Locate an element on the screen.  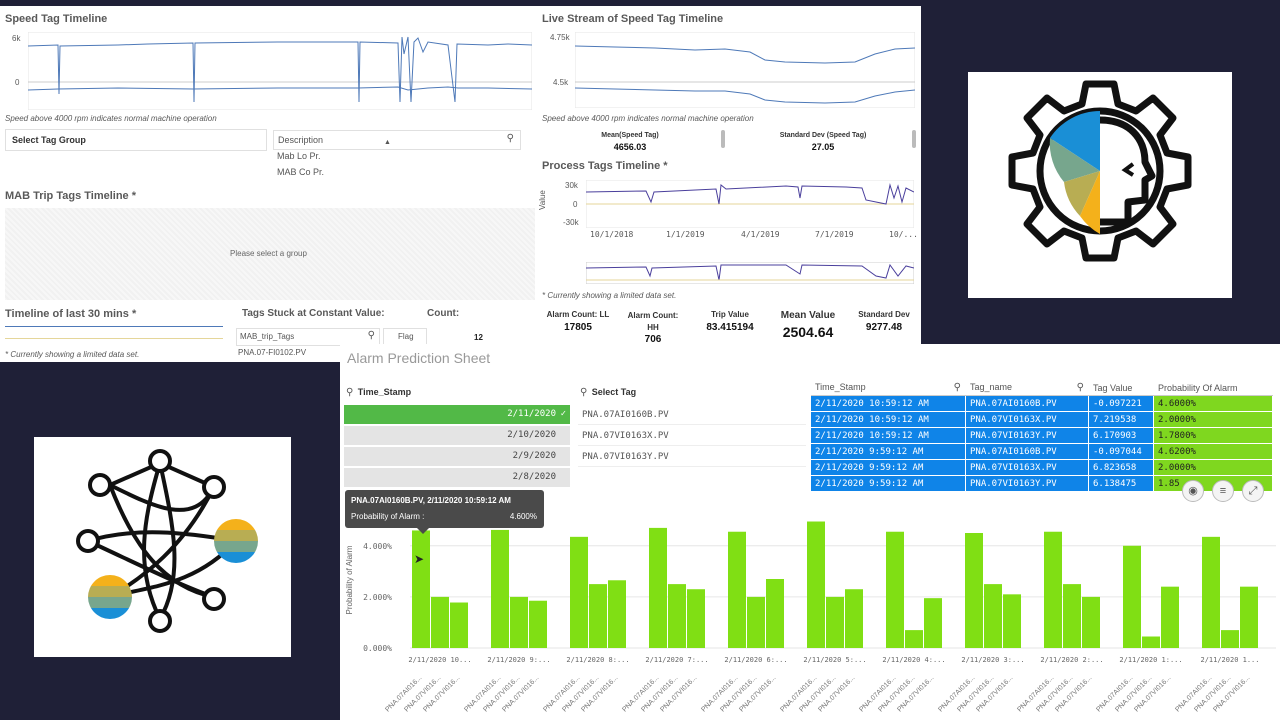
select-tag-filter-header: ⚲ Select Tag is located at coordinates (692, 390).